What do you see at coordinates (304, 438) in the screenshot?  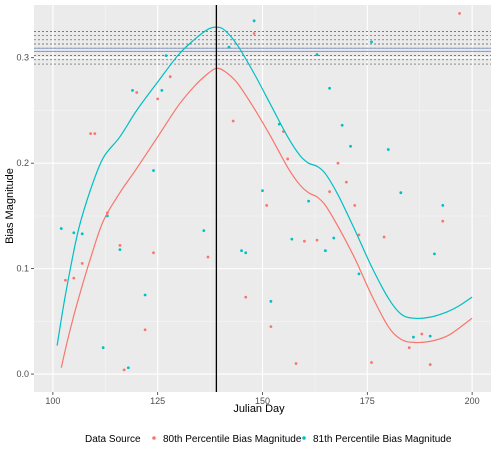 I see `legend-marker-81th` at bounding box center [304, 438].